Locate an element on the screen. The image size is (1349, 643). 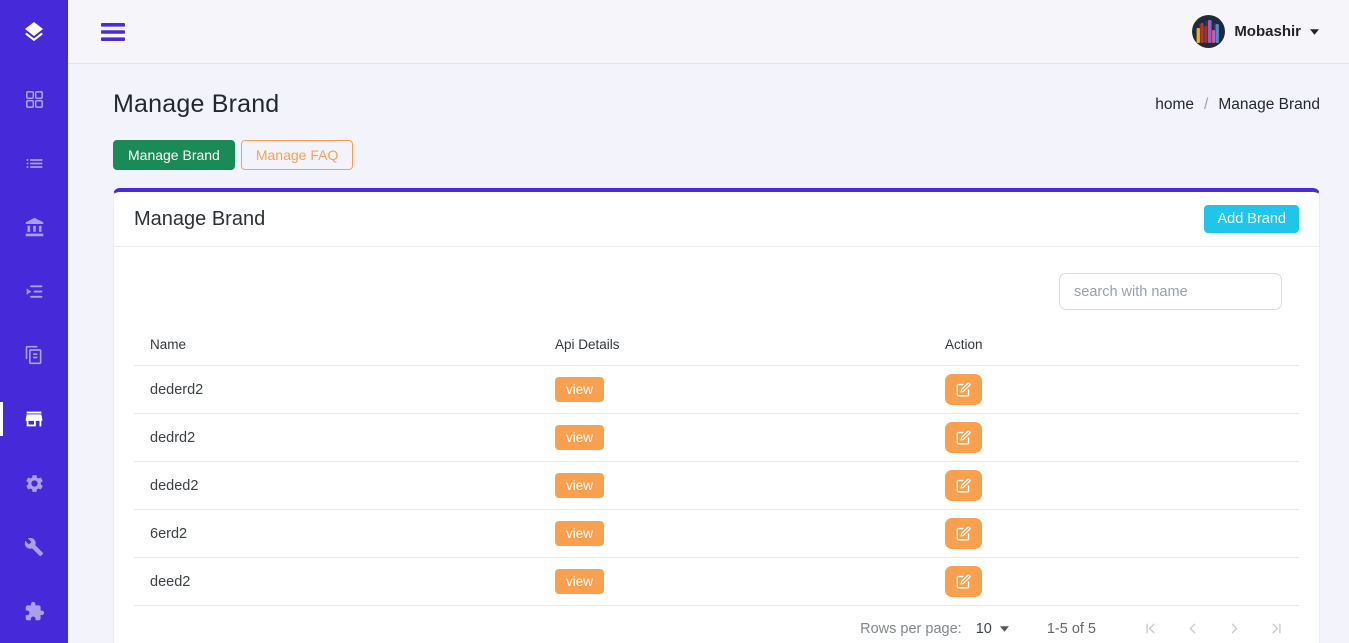
pager-buttons is located at coordinates (1213, 628).